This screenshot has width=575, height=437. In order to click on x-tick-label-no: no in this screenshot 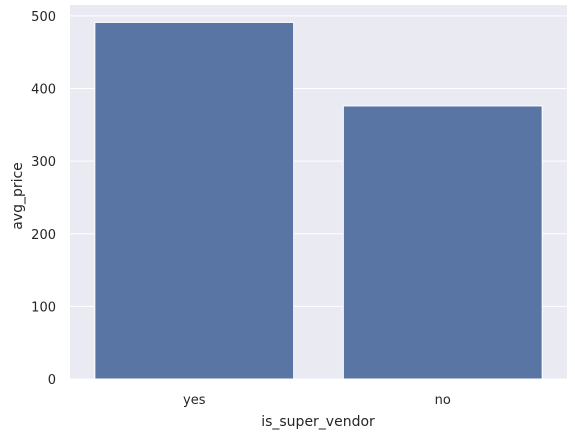, I will do `click(443, 400)`.